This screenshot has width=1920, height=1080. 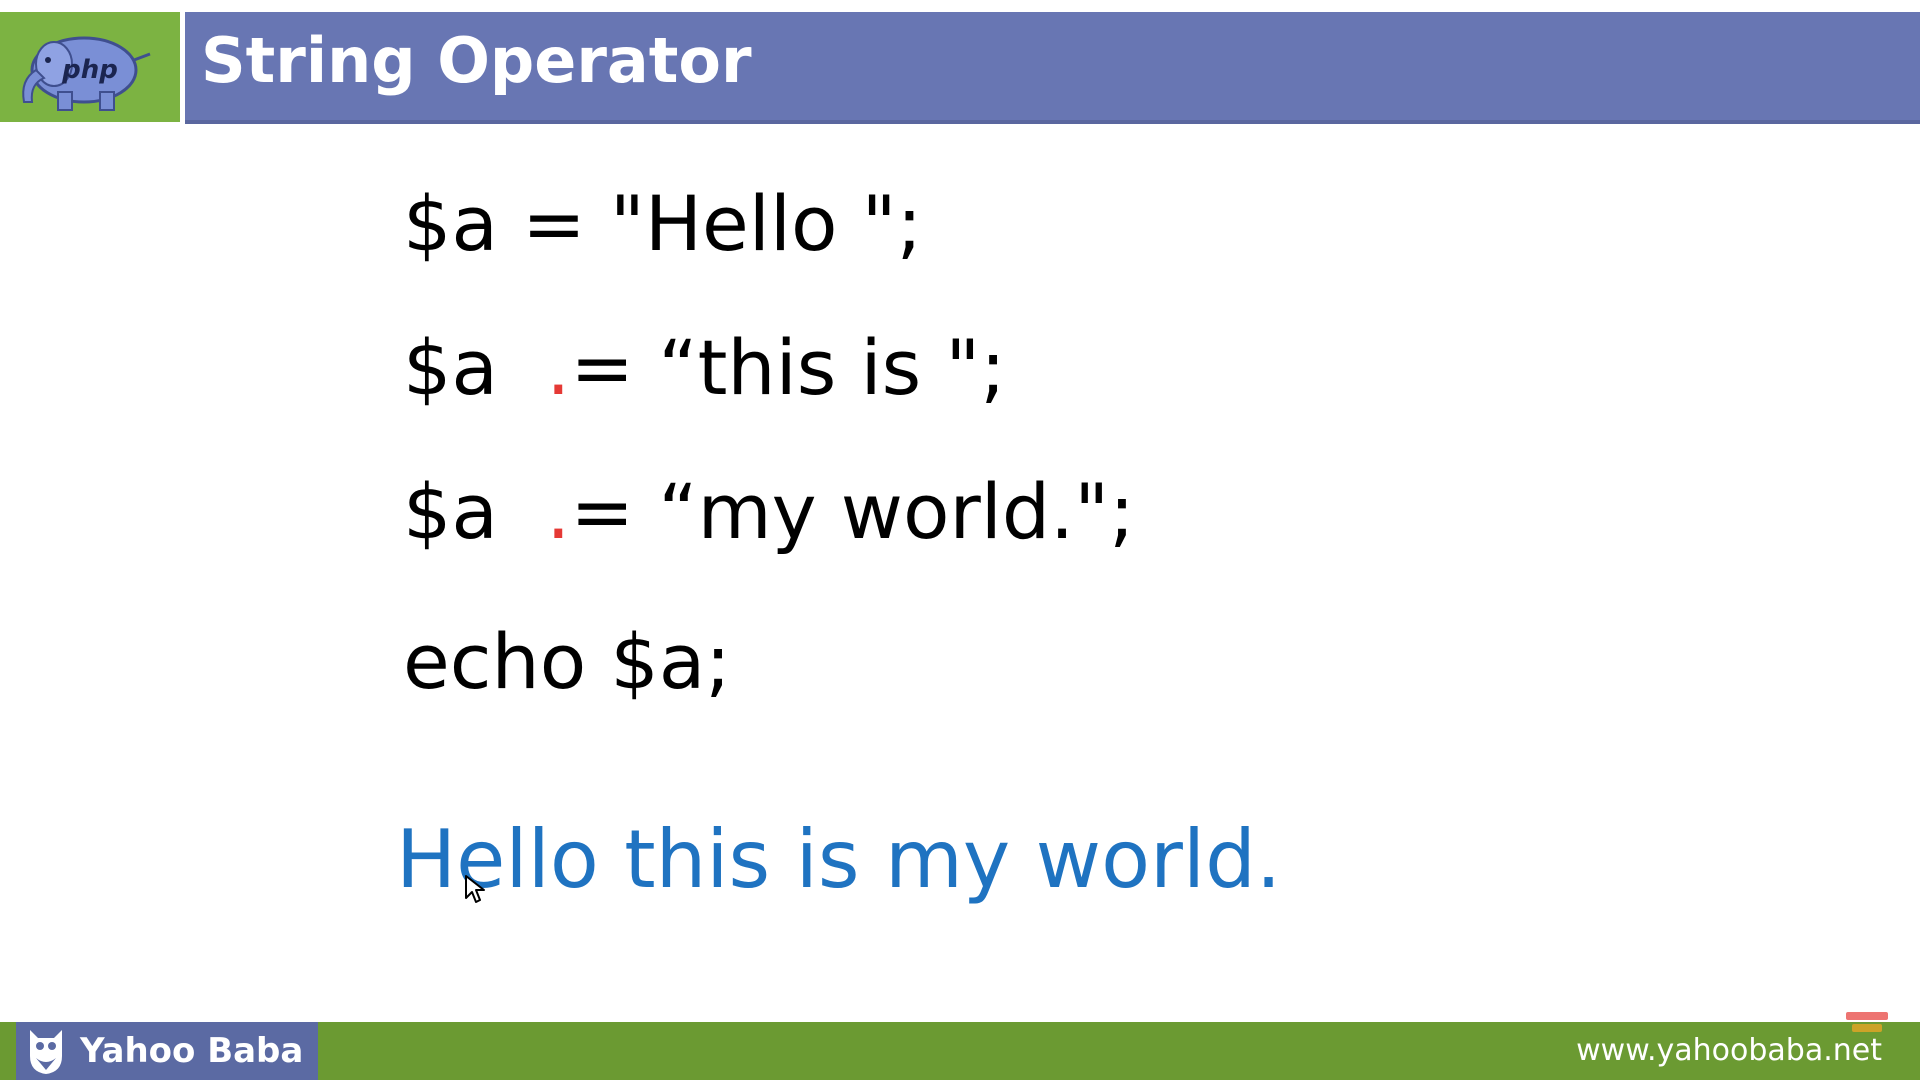 What do you see at coordinates (475, 511) in the screenshot?
I see `code-line-3-var: $a` at bounding box center [475, 511].